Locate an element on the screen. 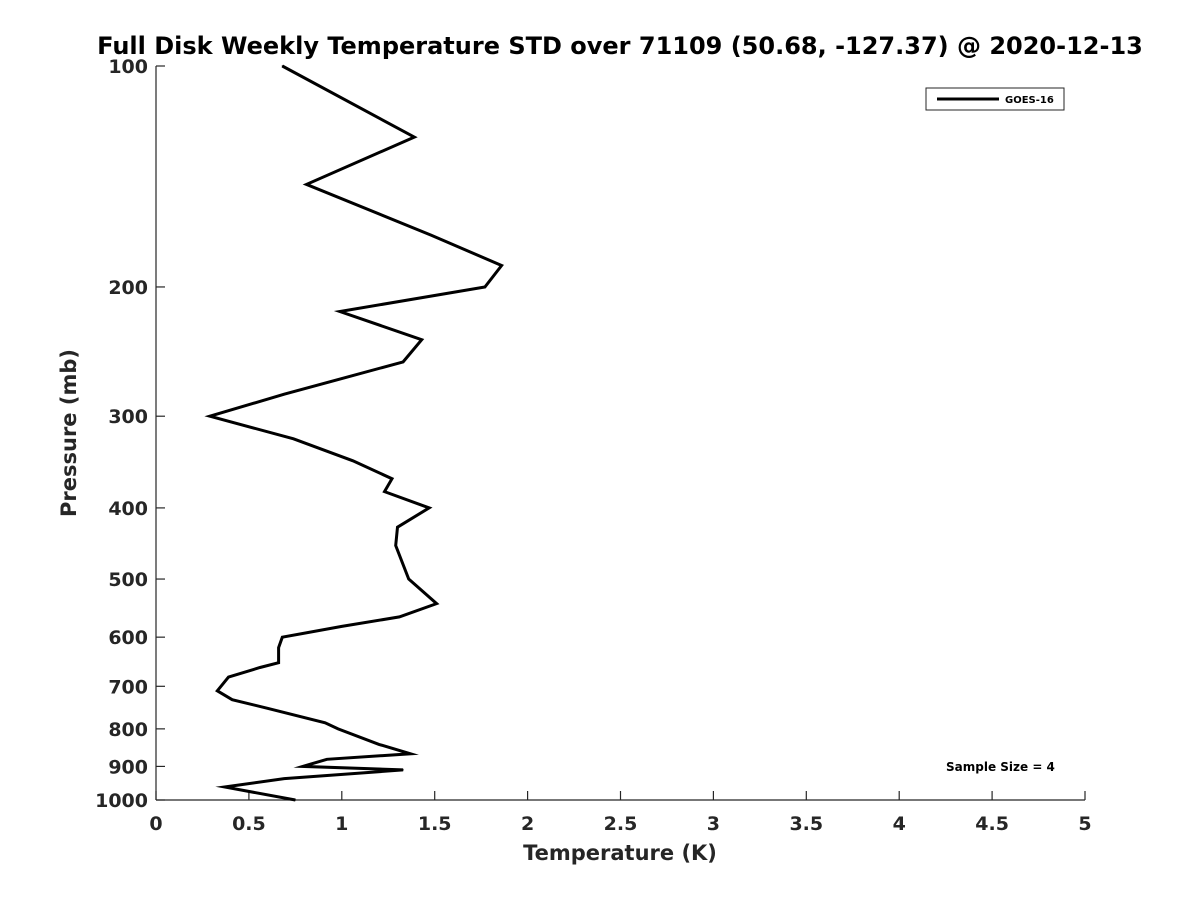  x-axis-label: Temperature (K) is located at coordinates (620, 853).